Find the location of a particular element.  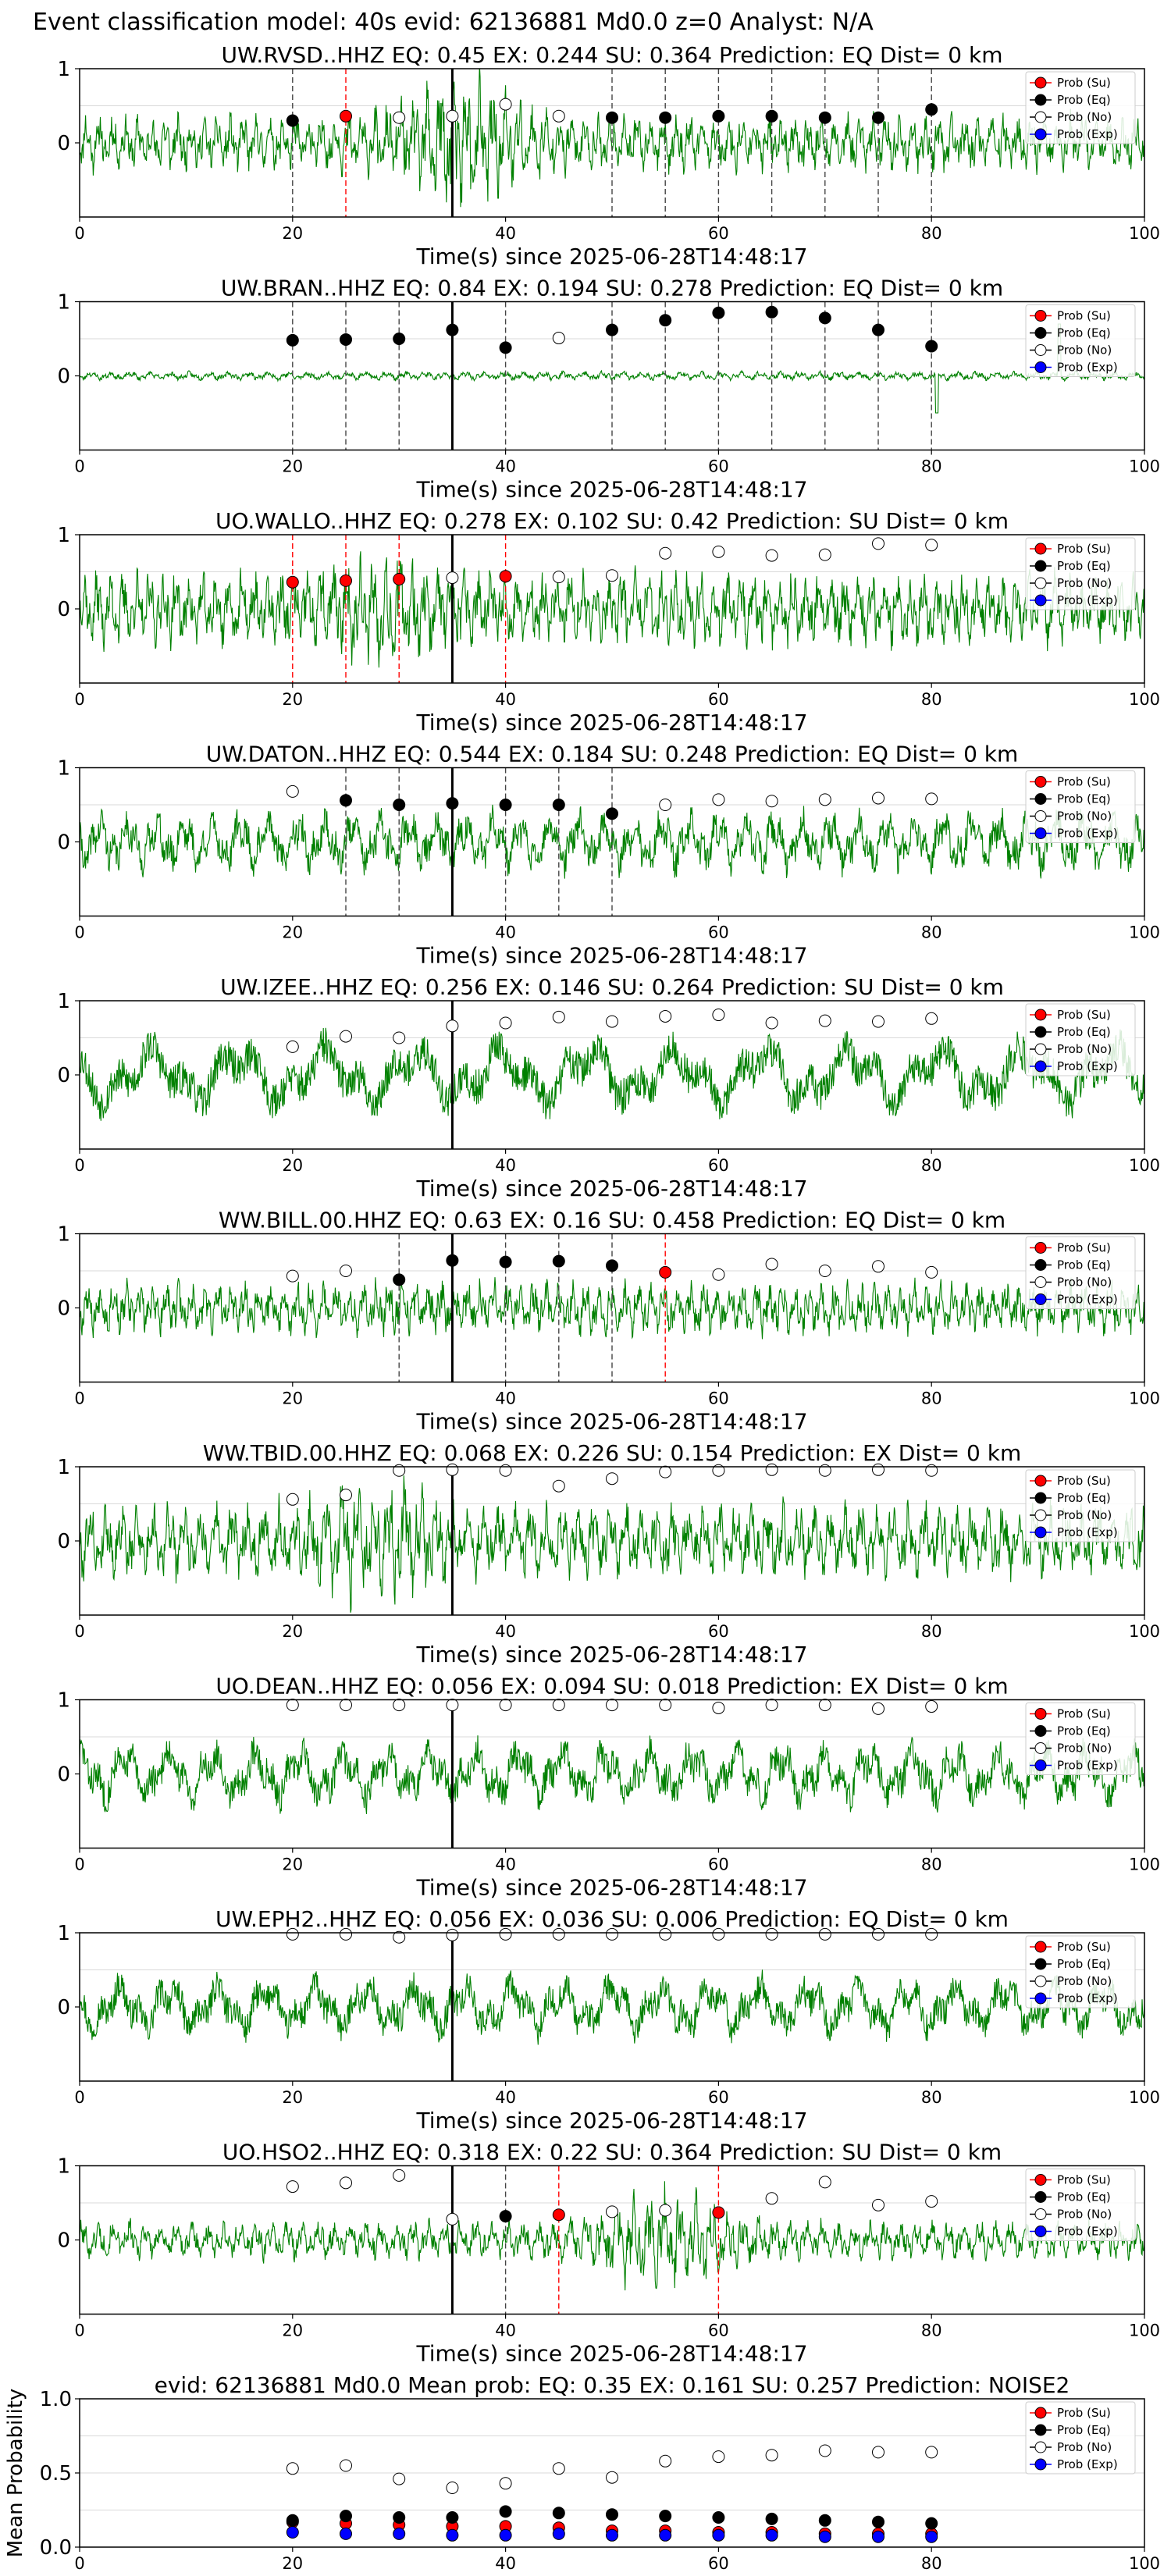

prob-point-su is located at coordinates (399, 579).